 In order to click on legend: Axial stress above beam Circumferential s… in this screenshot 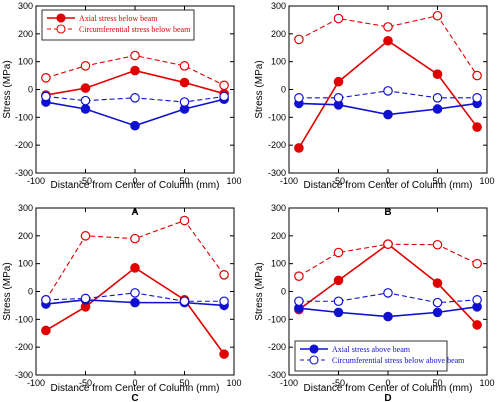, I will do `click(379, 356)`.